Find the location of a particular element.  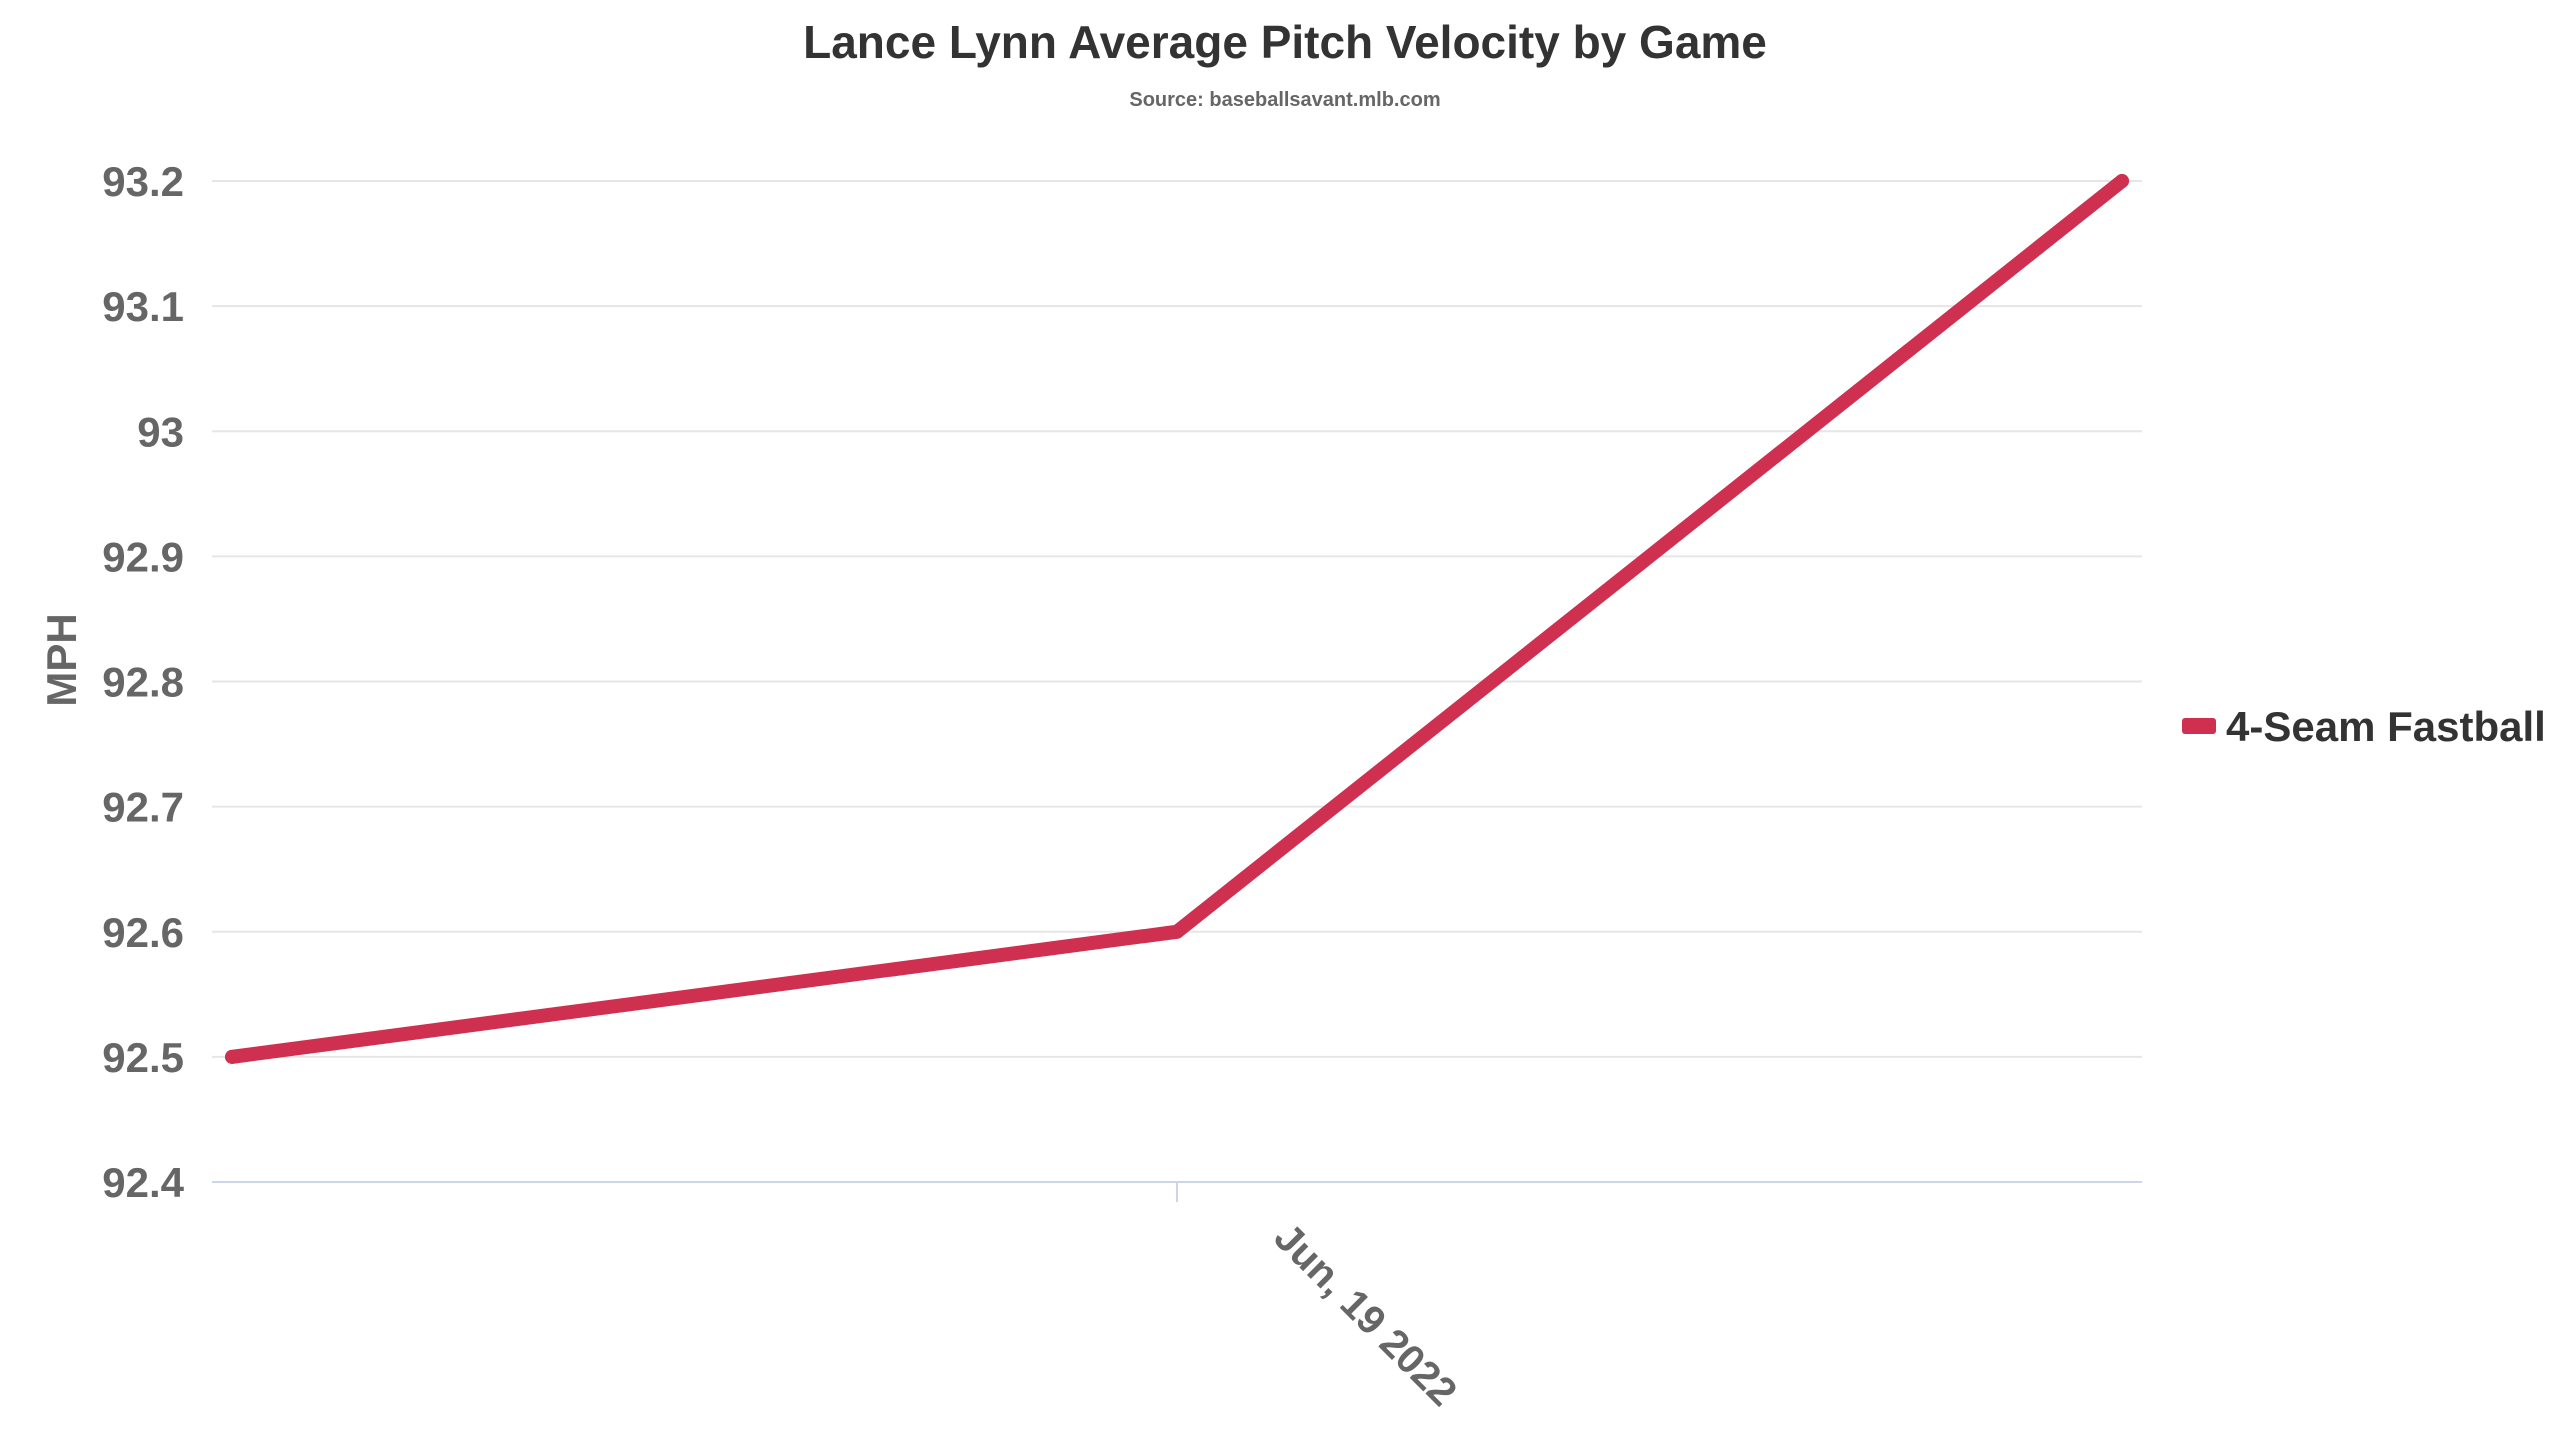

y-tick-label: 93.2 is located at coordinates (143, 181).